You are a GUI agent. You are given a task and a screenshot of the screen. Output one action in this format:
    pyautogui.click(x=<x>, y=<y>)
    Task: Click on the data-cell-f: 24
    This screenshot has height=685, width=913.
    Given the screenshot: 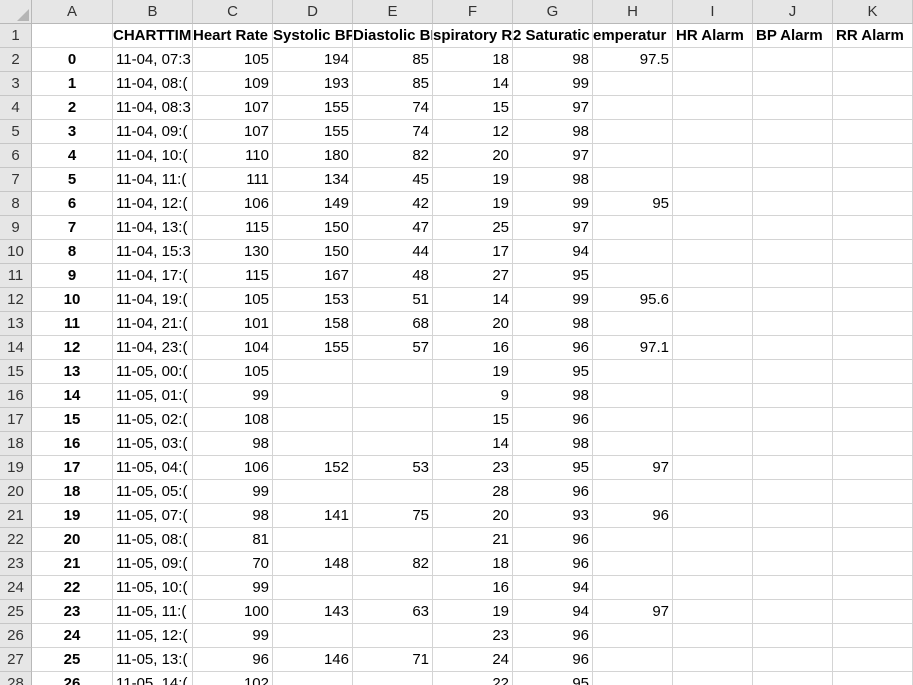 What is the action you would take?
    pyautogui.click(x=473, y=660)
    